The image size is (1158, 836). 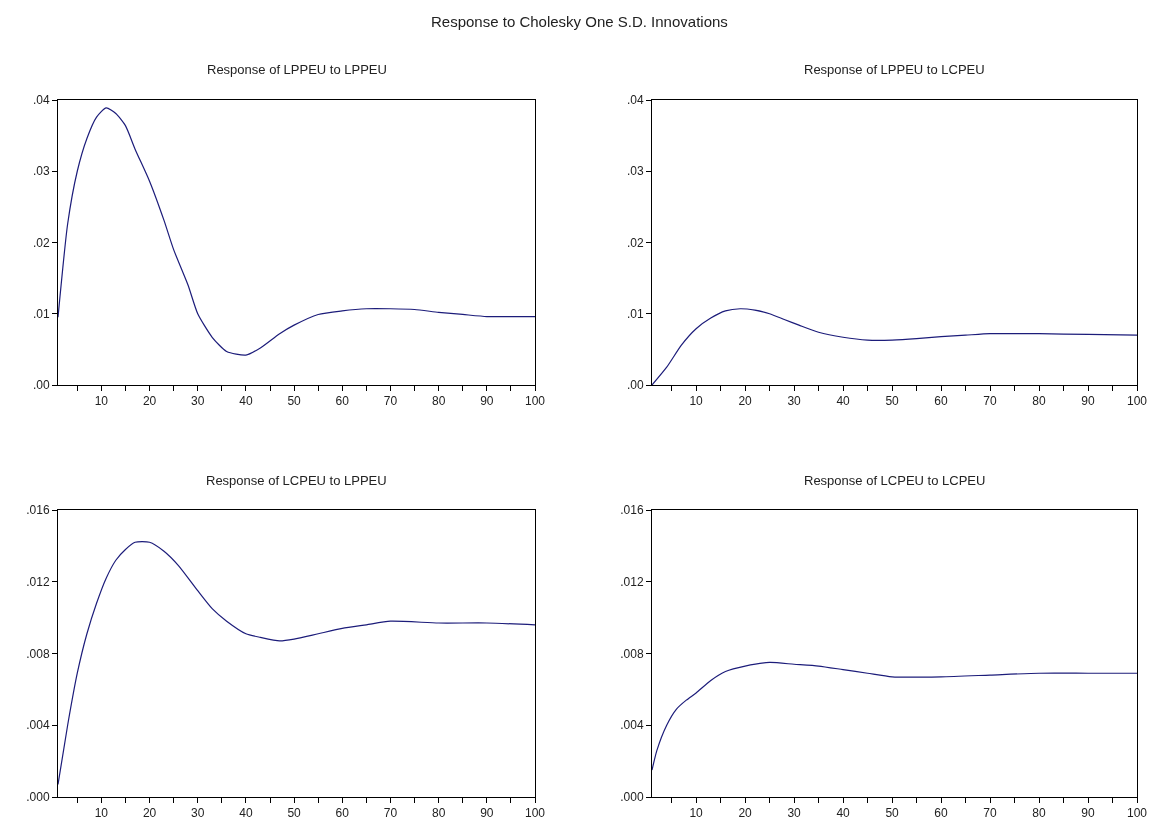 I want to click on text: Response to Cholesky One S.D. Innovations, so click(x=579, y=21).